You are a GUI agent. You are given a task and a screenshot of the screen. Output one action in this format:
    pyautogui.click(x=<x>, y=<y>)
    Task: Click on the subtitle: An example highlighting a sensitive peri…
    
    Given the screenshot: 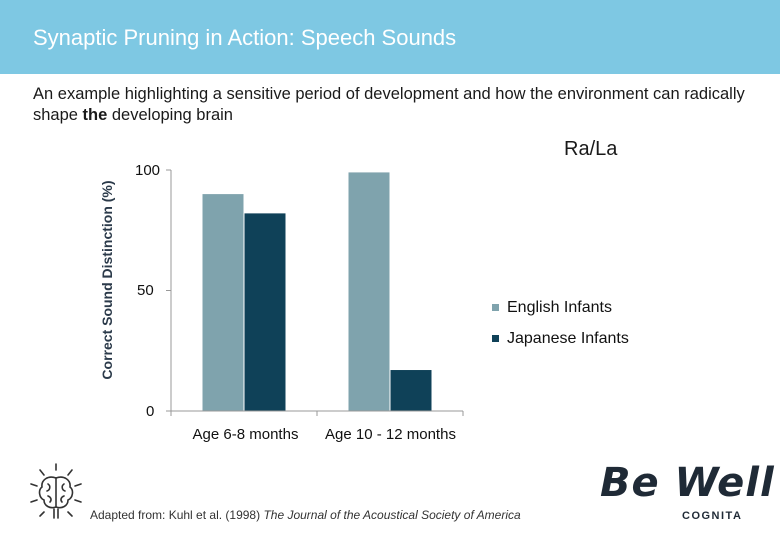 What is the action you would take?
    pyautogui.click(x=393, y=105)
    